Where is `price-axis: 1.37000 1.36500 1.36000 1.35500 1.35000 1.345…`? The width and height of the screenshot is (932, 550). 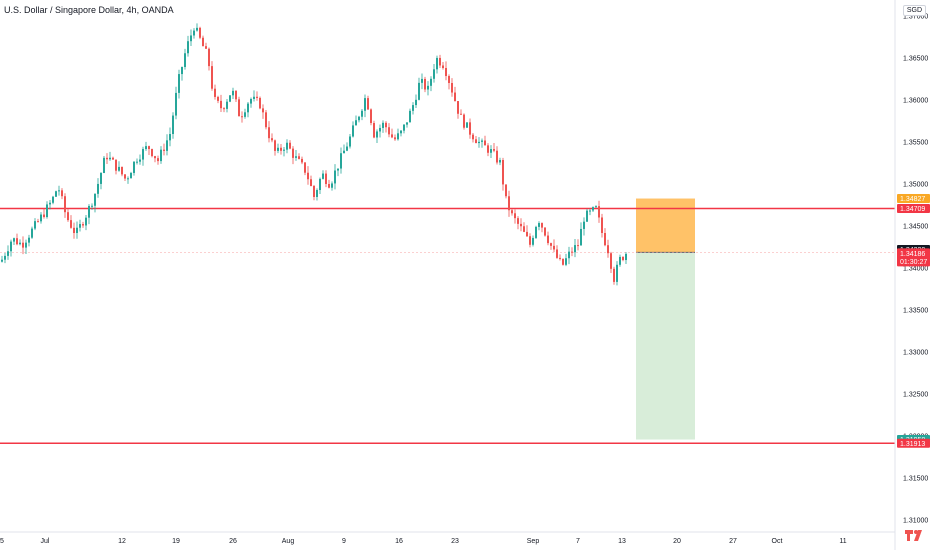 price-axis: 1.37000 1.36500 1.36000 1.35500 1.35000 1.345… is located at coordinates (915, 269).